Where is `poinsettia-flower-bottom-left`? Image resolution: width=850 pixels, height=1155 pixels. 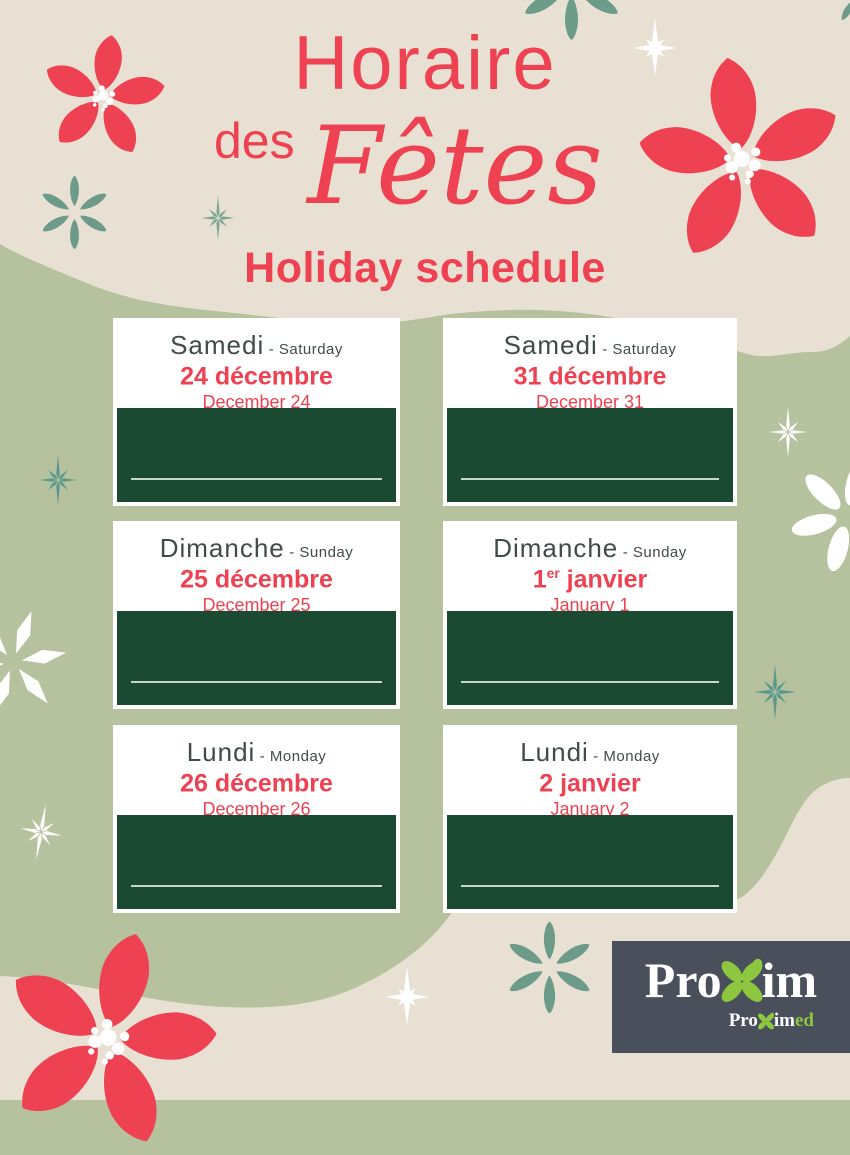 poinsettia-flower-bottom-left is located at coordinates (111, 1039).